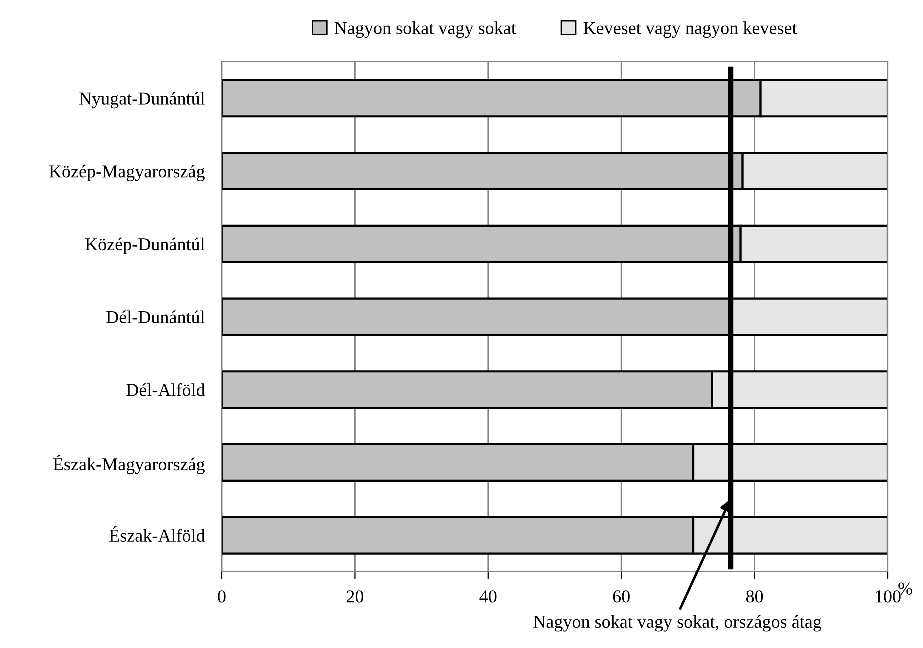 This screenshot has width=923, height=648. Describe the element at coordinates (888, 596) in the screenshot. I see `x-tick-label: 100` at that location.